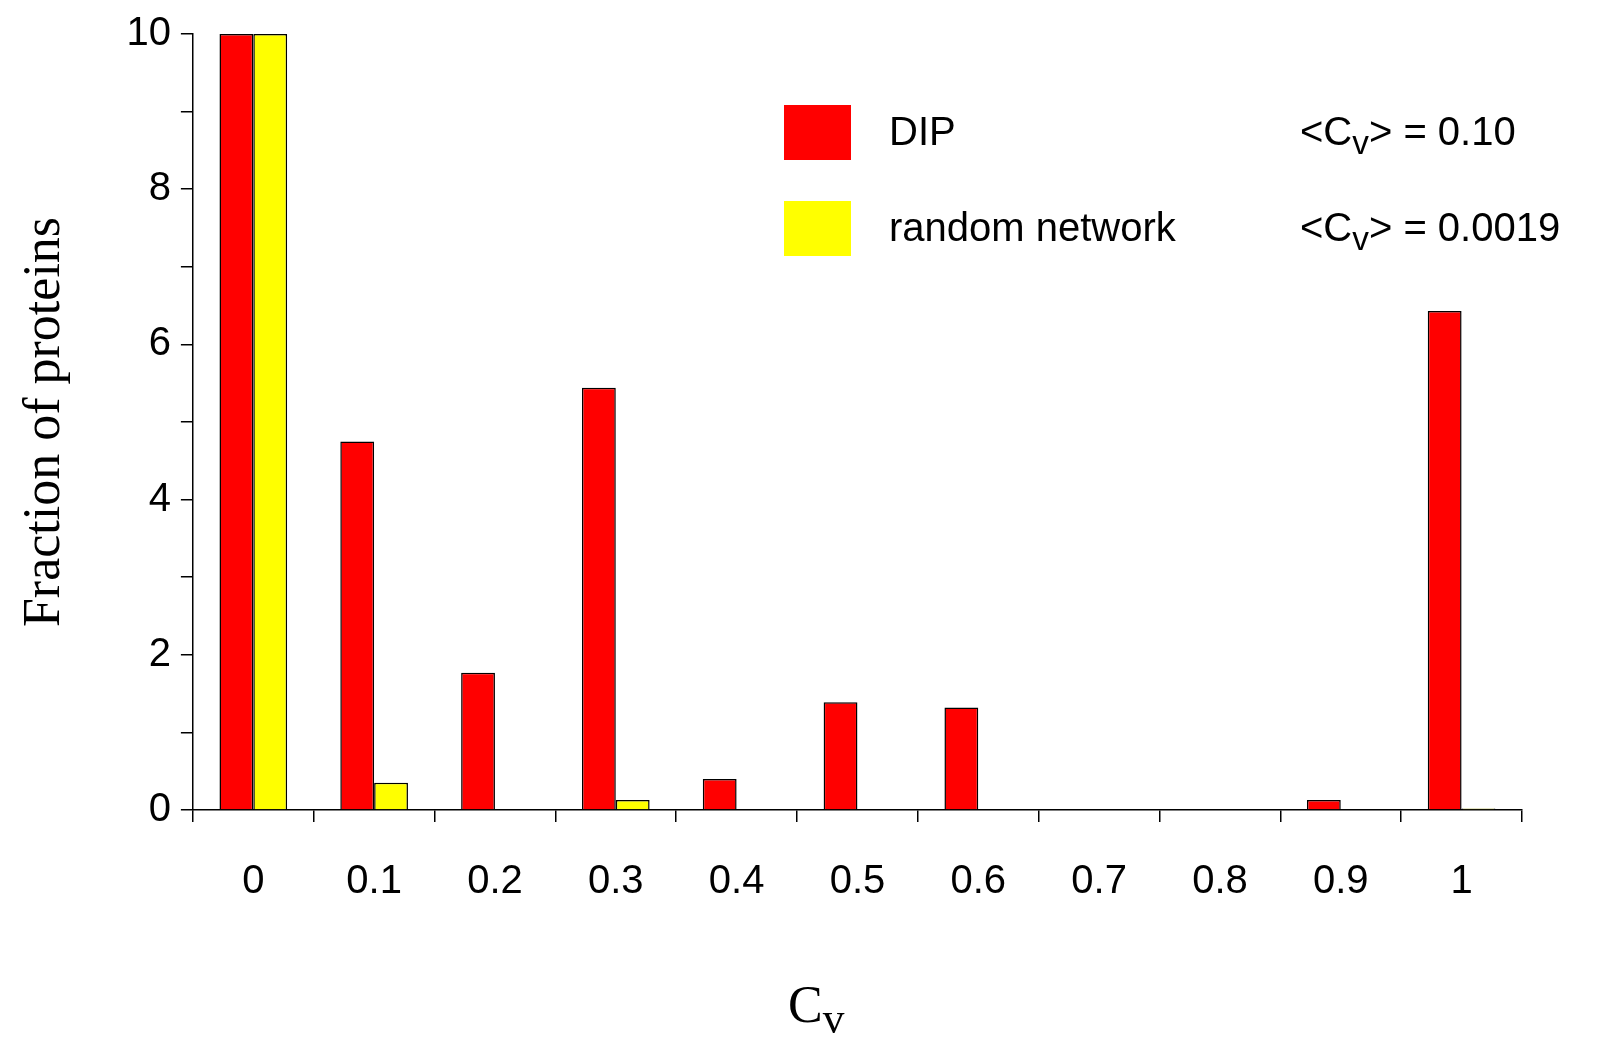  I want to click on x-tick-label: 0.7, so click(1099, 879).